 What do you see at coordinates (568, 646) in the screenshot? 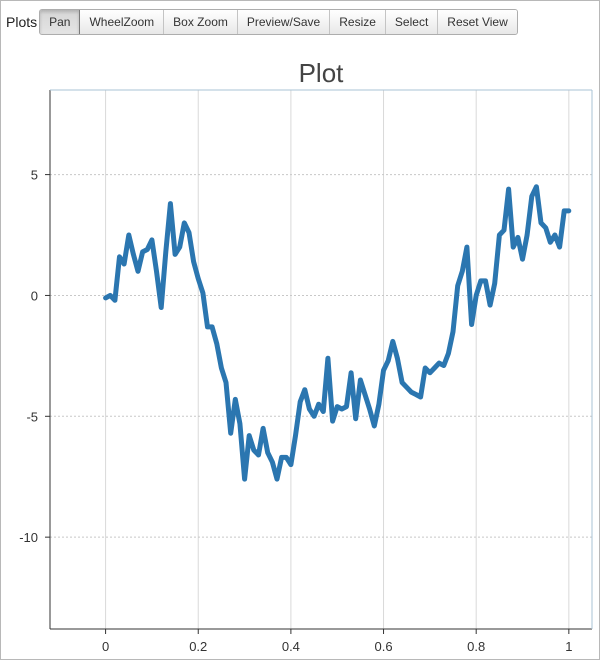
I see `x-tick-label: 1` at bounding box center [568, 646].